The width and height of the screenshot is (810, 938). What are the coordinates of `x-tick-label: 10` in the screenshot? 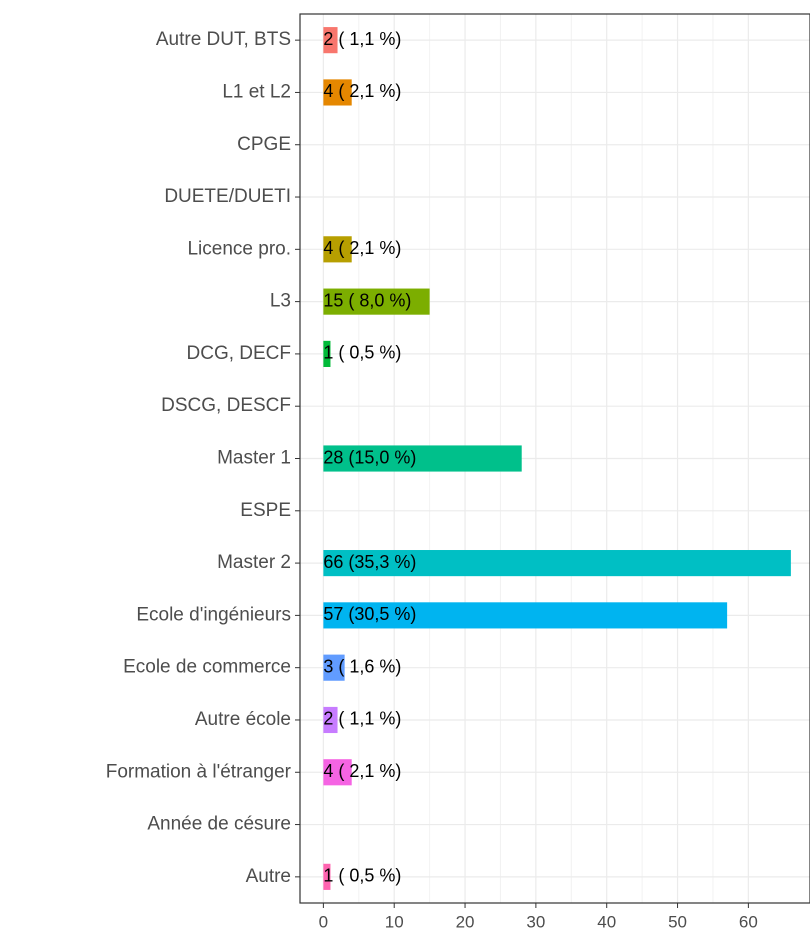 It's located at (394, 921).